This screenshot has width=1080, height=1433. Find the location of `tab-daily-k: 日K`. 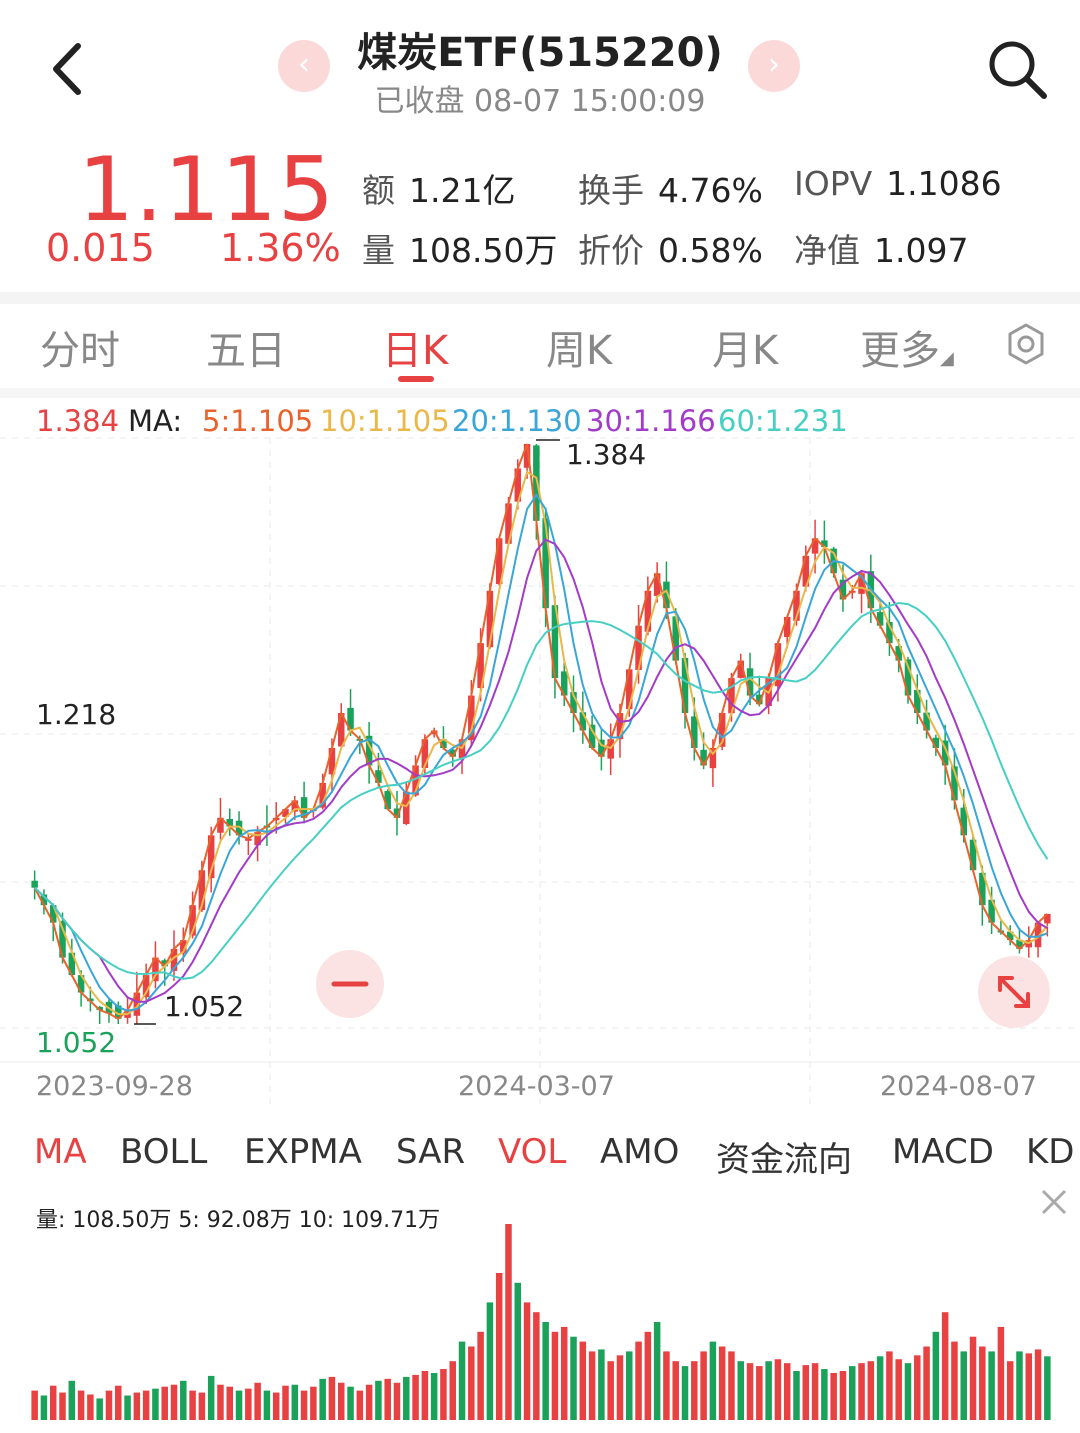

tab-daily-k: 日K is located at coordinates (415, 351).